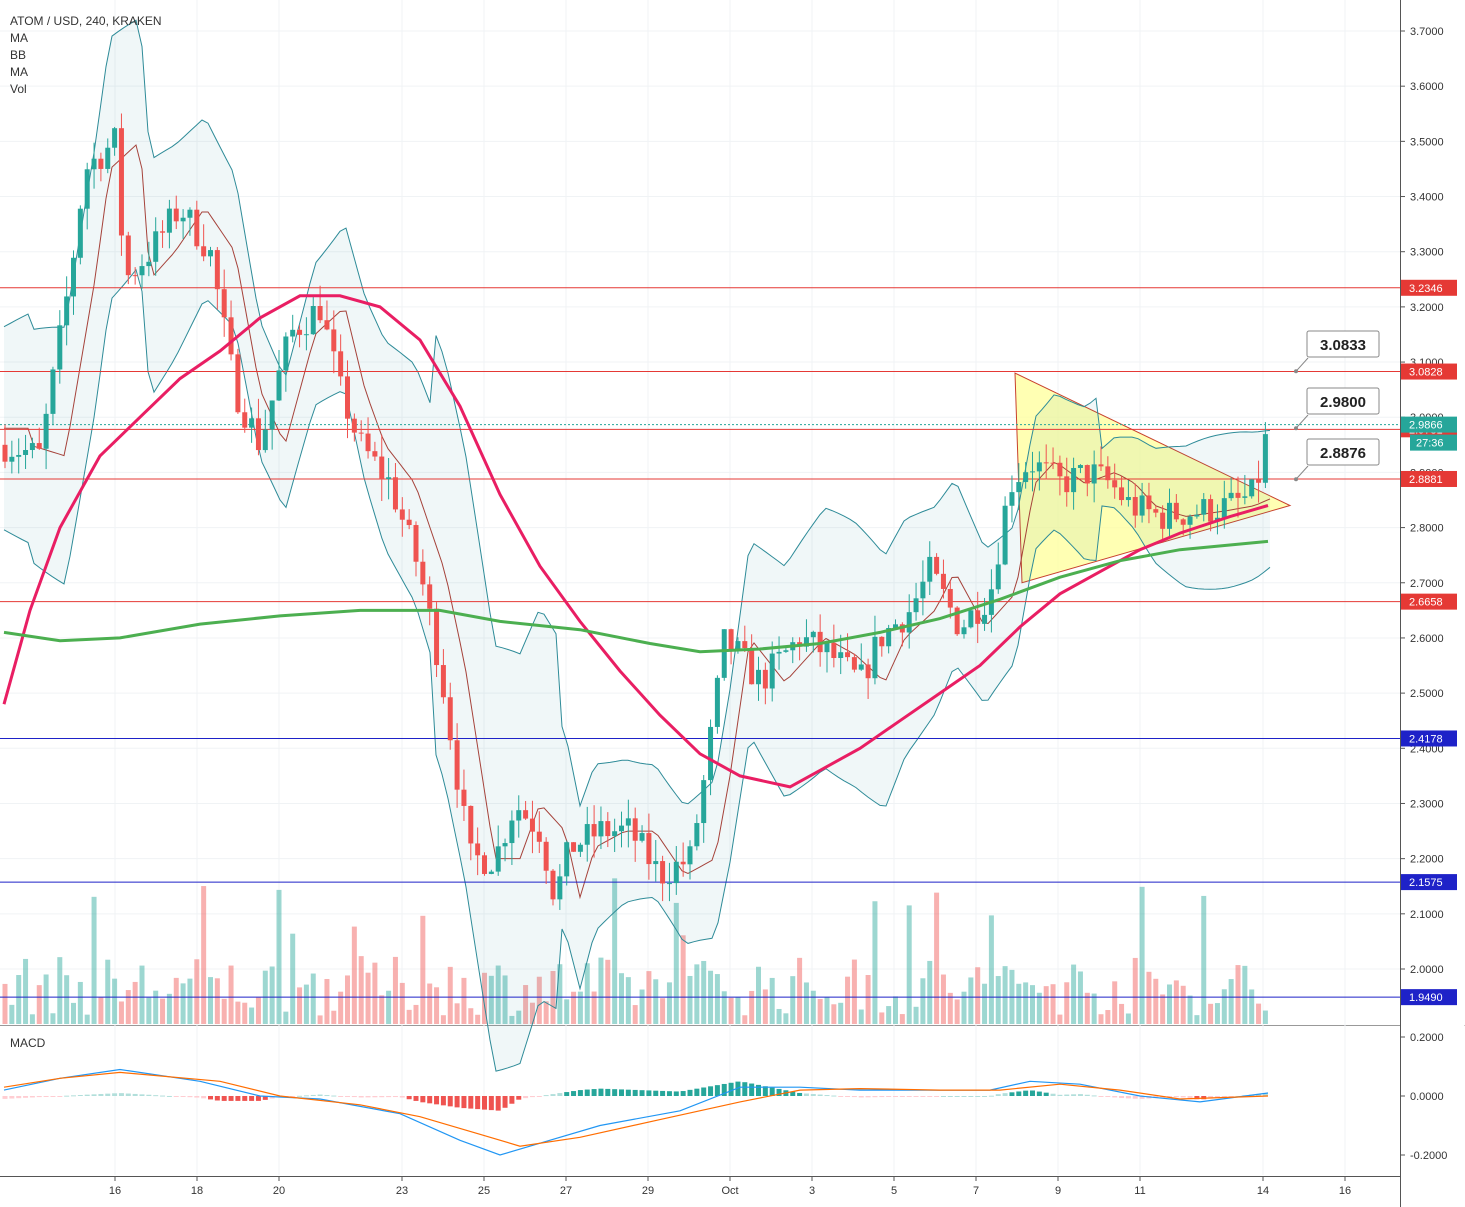 The image size is (1465, 1207). Describe the element at coordinates (1427, 198) in the screenshot. I see `price-tick-label: 3.4000` at that location.